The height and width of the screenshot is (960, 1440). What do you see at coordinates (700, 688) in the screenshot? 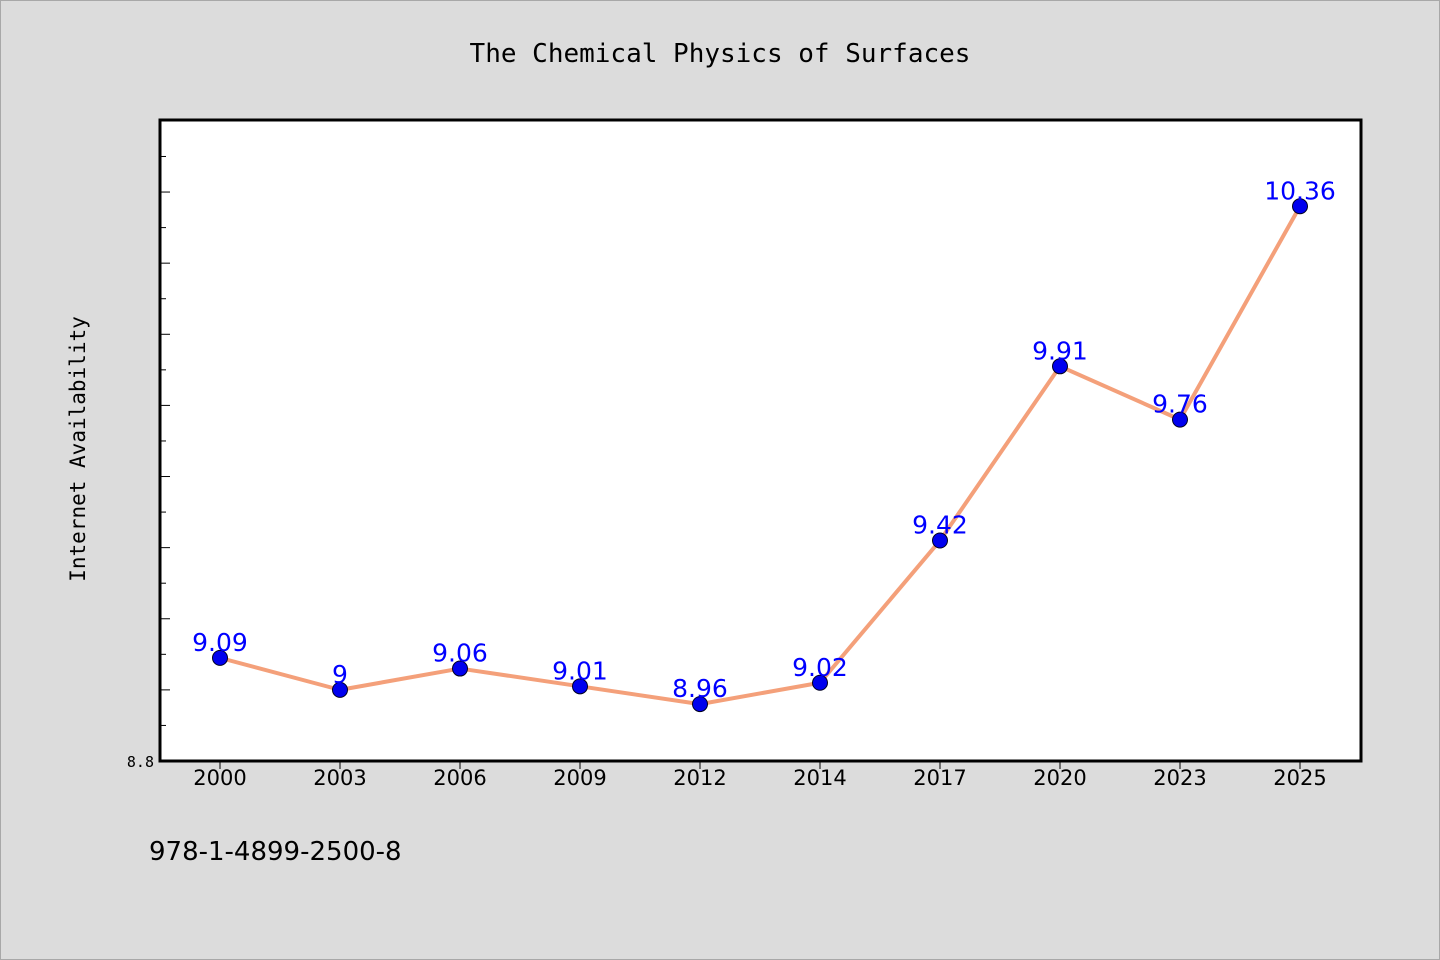
I see `data-label: 8.96` at bounding box center [700, 688].